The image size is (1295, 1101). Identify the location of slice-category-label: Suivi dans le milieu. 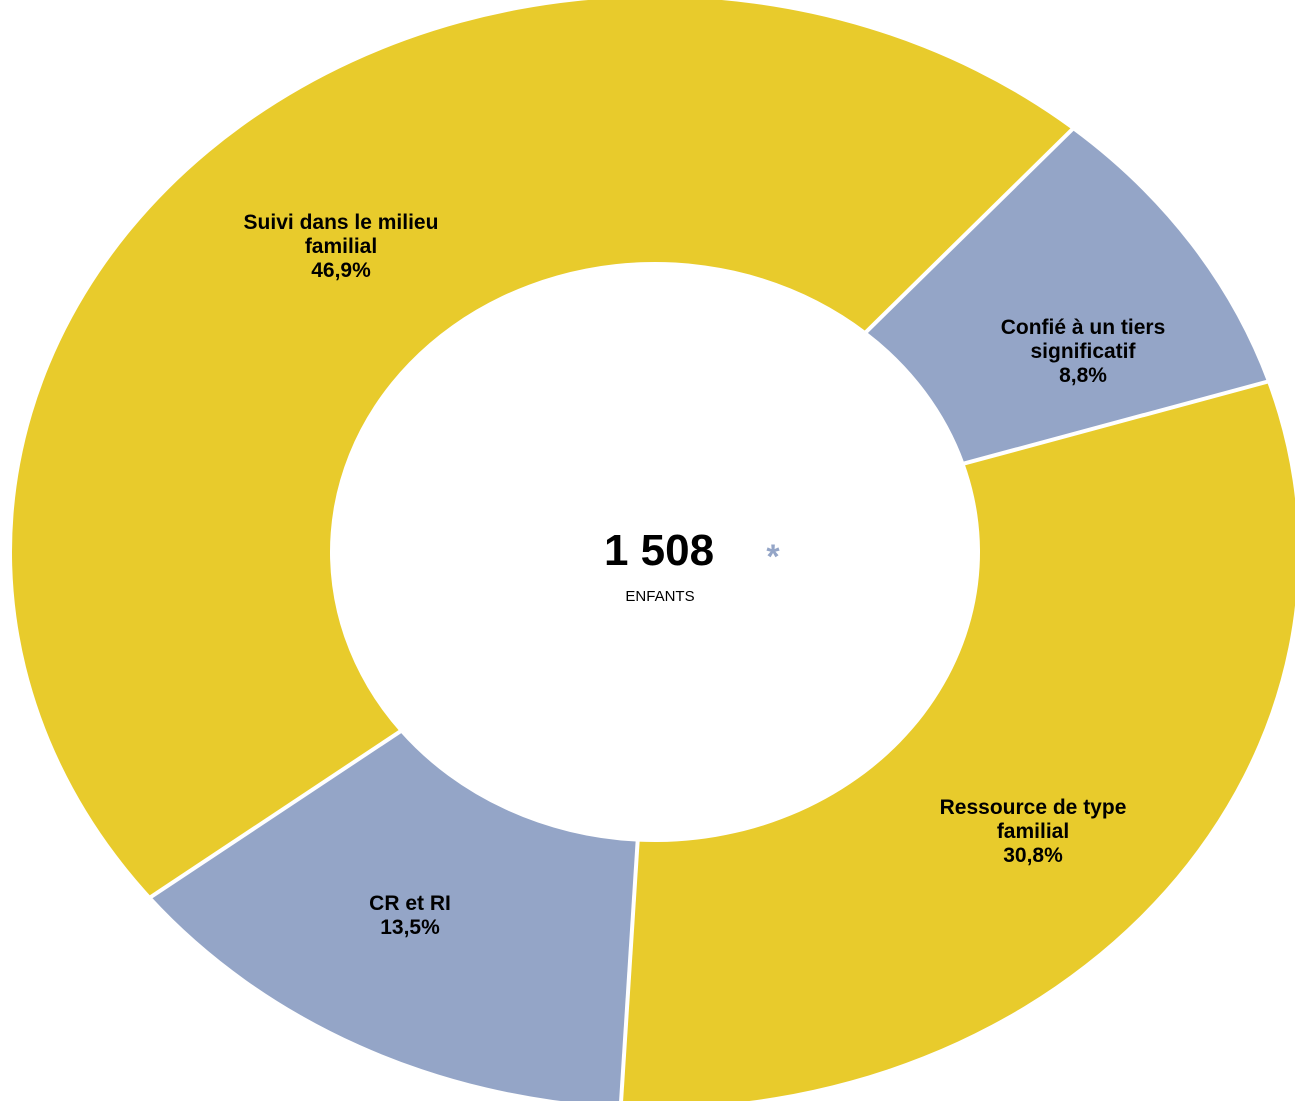
(341, 222).